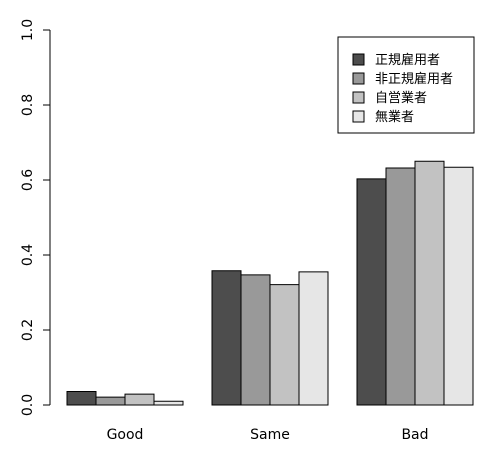 The width and height of the screenshot is (494, 464). I want to click on x-tick-label: Bad, so click(414, 435).